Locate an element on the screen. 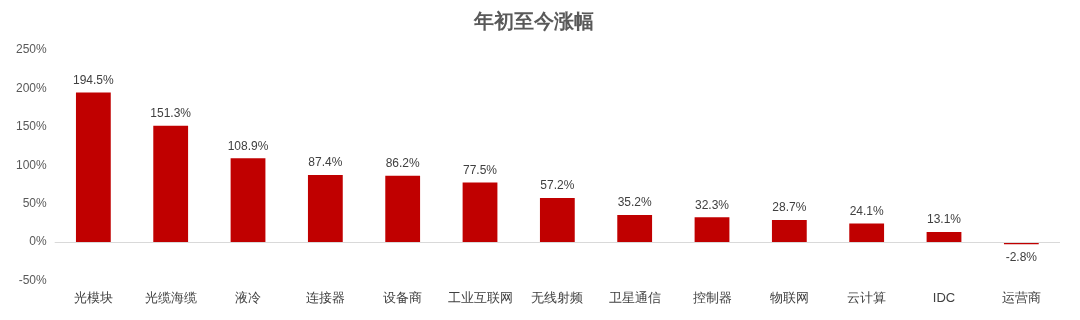 The width and height of the screenshot is (1080, 320). data-label: 13.1% is located at coordinates (944, 219).